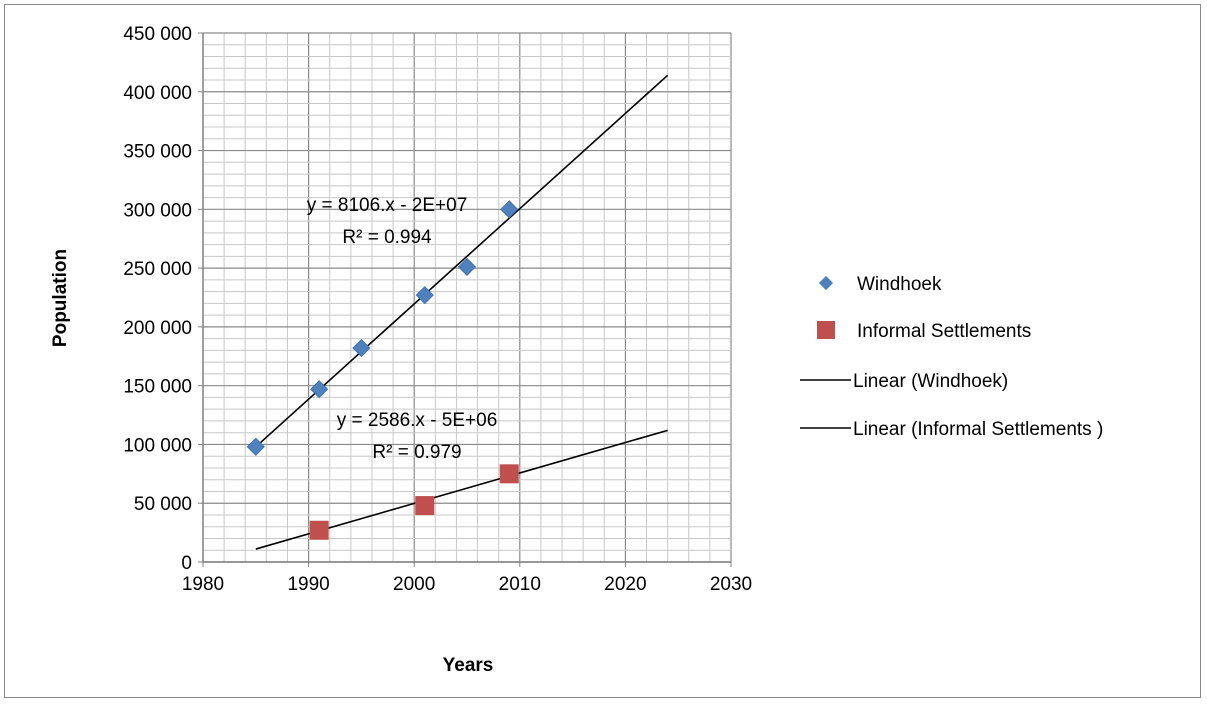  Describe the element at coordinates (978, 429) in the screenshot. I see `legend-label-linear-informal-settlements: Linear (Informal Settlements )` at that location.